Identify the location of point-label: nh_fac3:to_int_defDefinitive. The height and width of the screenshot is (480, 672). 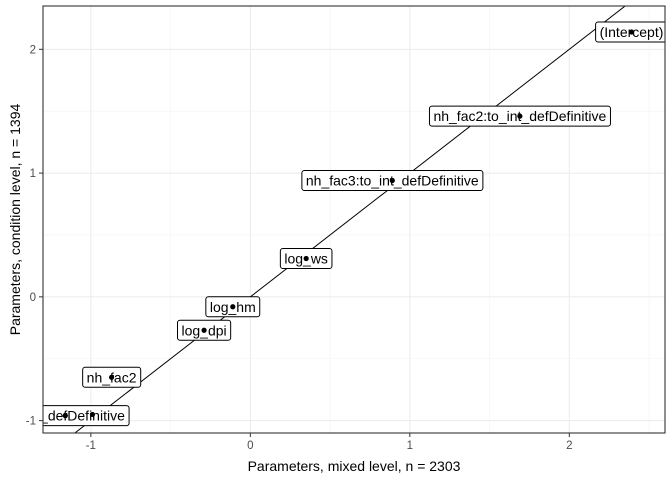
(392, 181).